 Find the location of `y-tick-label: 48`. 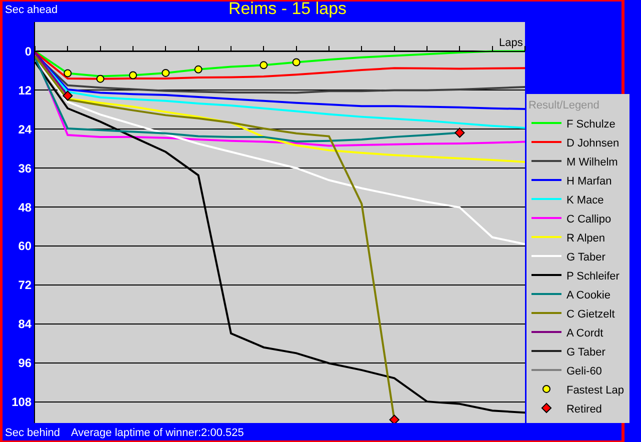

y-tick-label: 48 is located at coordinates (25, 207).